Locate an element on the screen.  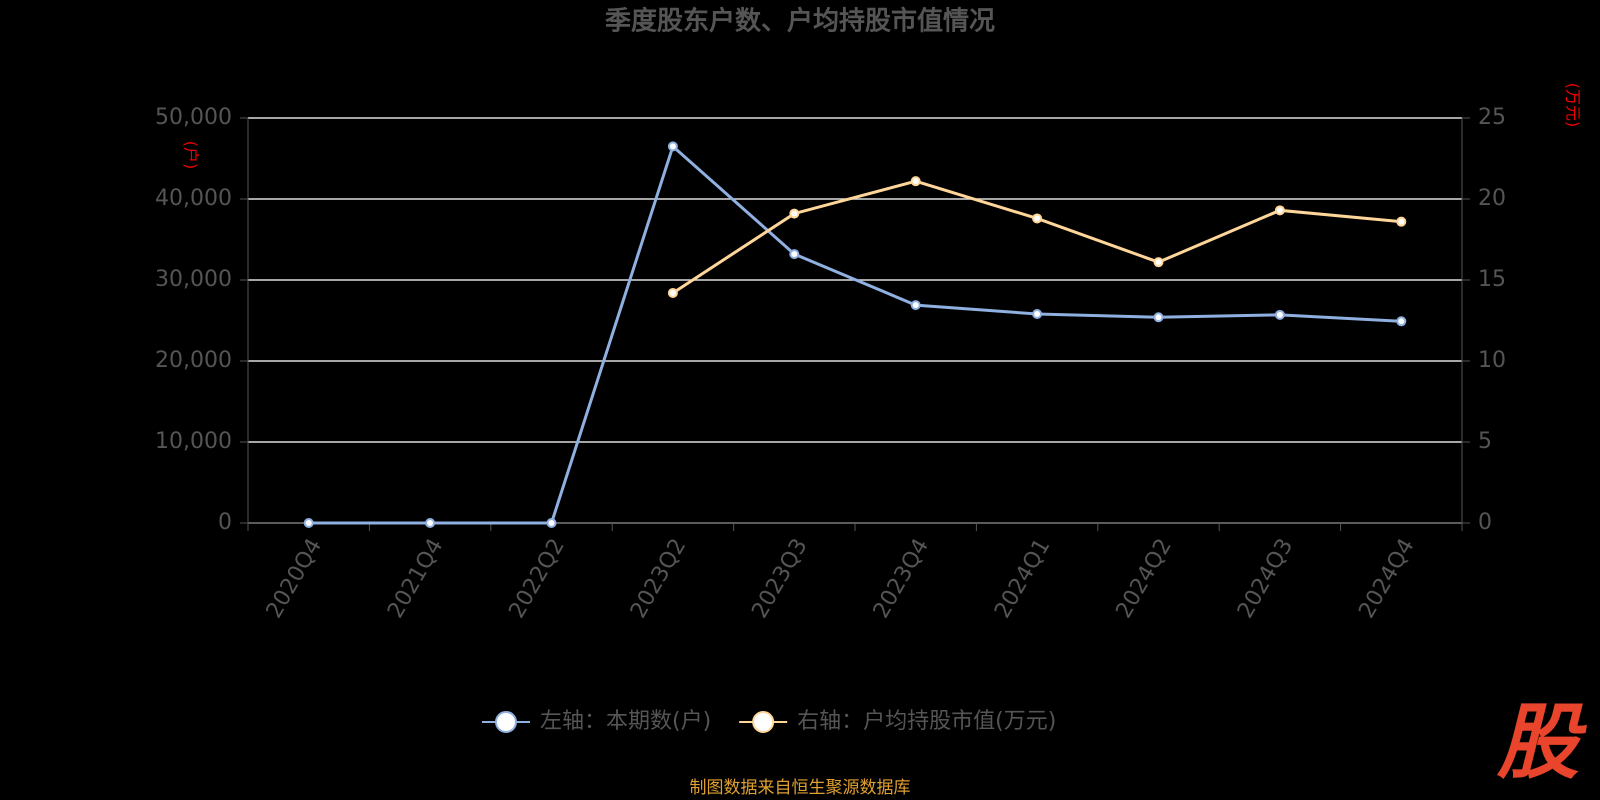
y2-tick-label: 10 is located at coordinates (1492, 360).